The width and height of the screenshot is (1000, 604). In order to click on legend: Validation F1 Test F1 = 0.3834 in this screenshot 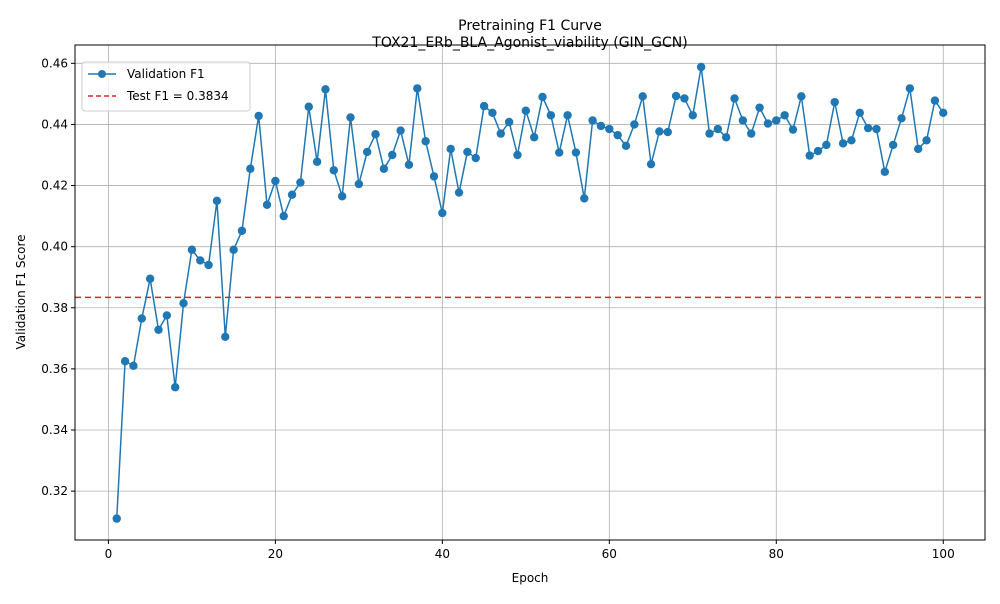, I will do `click(166, 86)`.